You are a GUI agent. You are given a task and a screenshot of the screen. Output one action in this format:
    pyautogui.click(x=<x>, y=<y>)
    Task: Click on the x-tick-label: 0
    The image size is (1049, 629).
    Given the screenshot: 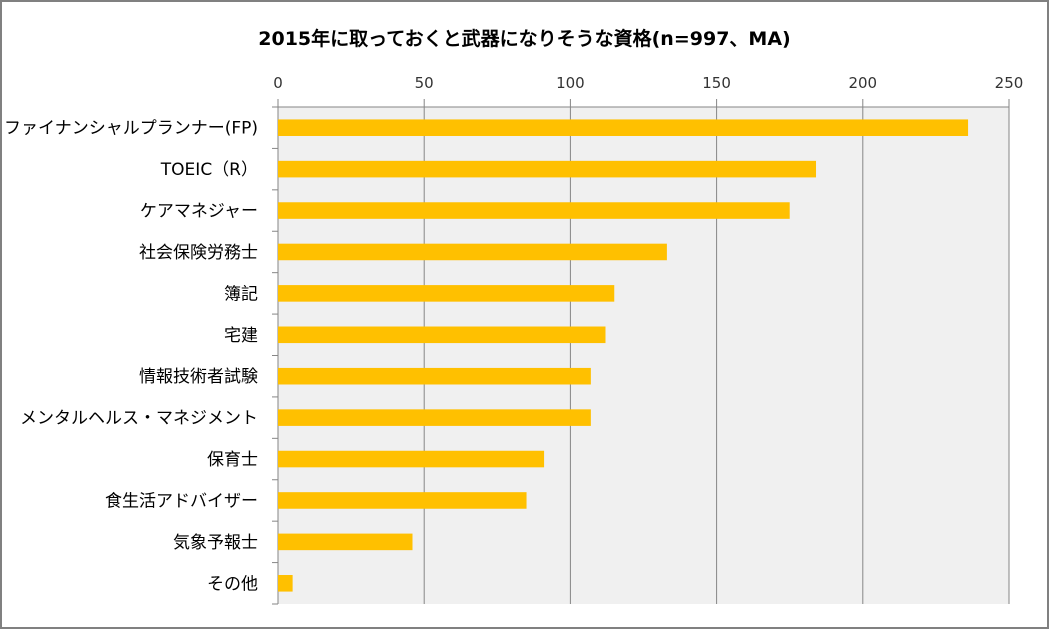 What is the action you would take?
    pyautogui.click(x=278, y=83)
    